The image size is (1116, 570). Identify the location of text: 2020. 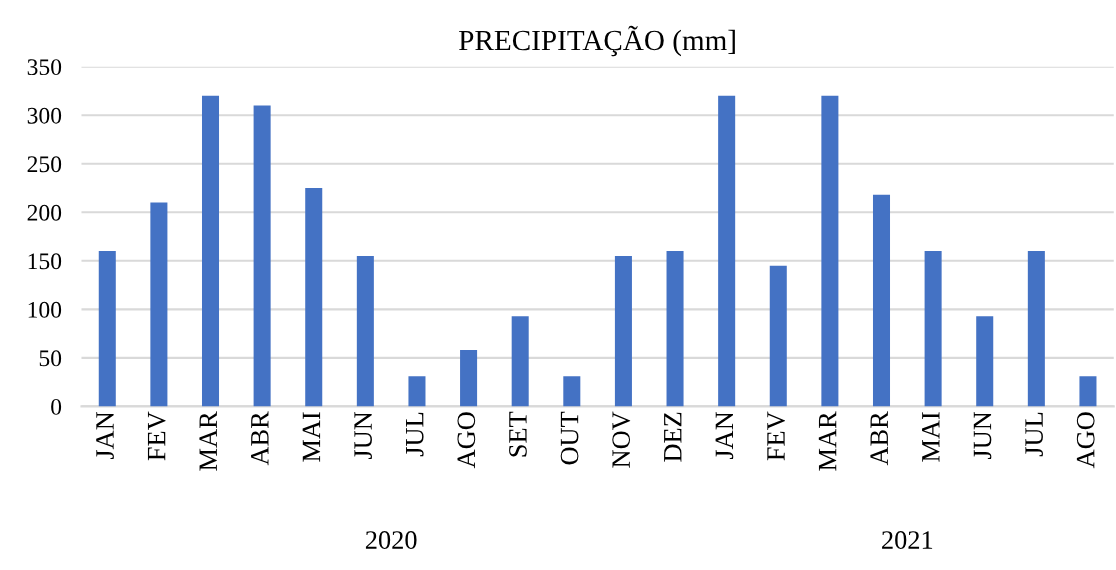
(391, 540).